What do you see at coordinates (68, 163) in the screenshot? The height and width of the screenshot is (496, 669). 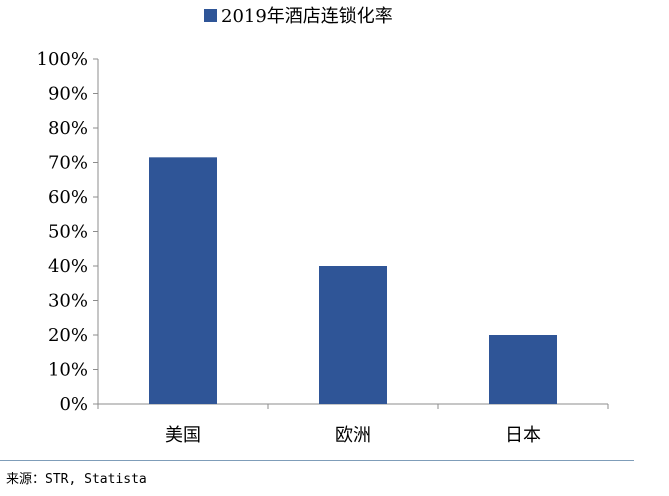 I see `y-tick-label: 70%` at bounding box center [68, 163].